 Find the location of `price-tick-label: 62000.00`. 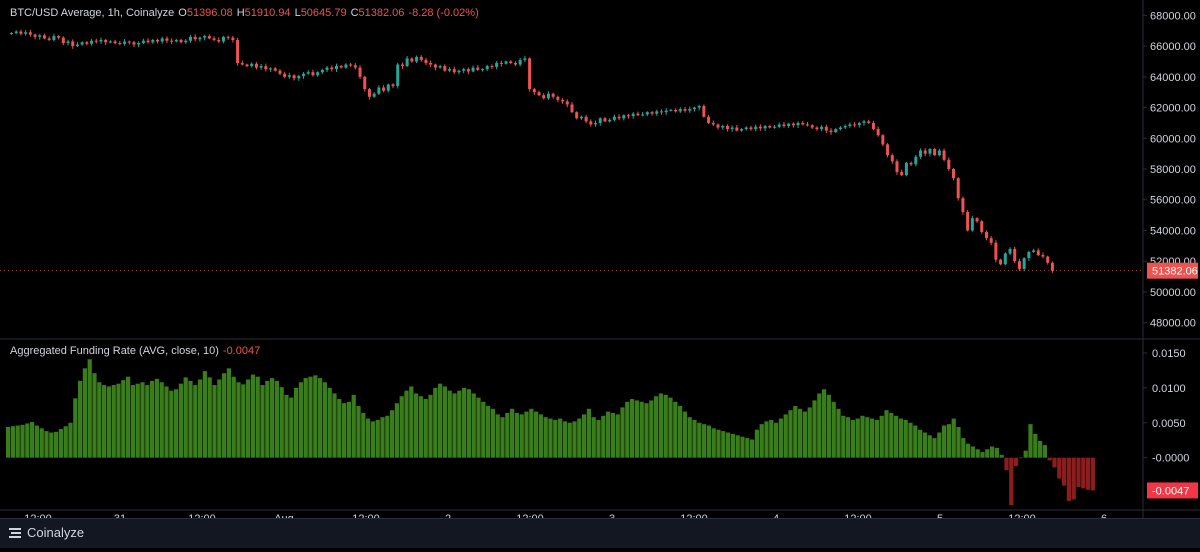

price-tick-label: 62000.00 is located at coordinates (1173, 109).